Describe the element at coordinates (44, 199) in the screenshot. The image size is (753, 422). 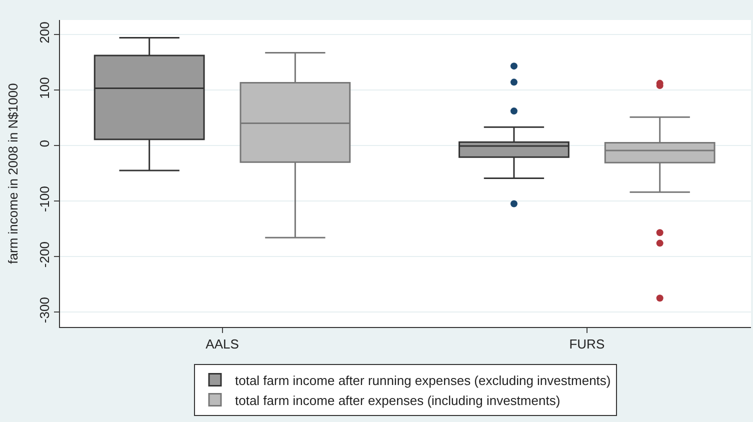
I see `y-tick-label: -100` at that location.